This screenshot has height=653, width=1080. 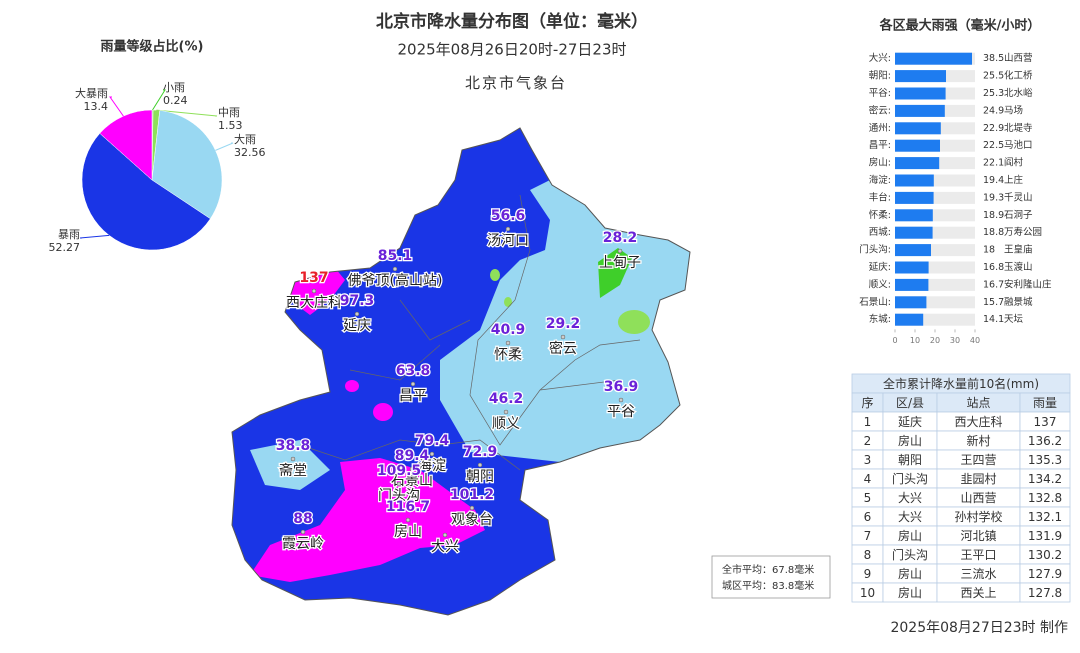 What do you see at coordinates (975, 340) in the screenshot?
I see `x-tick-label: 40` at bounding box center [975, 340].